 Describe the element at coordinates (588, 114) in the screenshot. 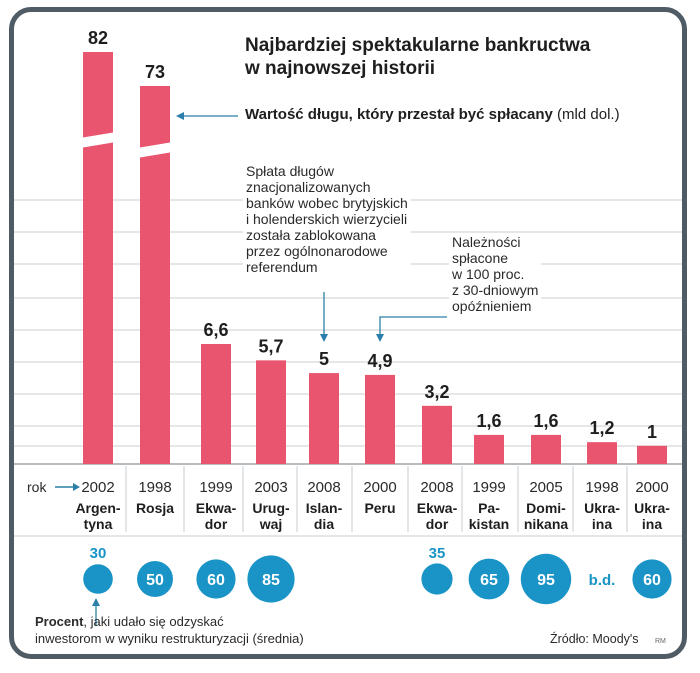

I see `legend-unit: (mld dol.)` at that location.